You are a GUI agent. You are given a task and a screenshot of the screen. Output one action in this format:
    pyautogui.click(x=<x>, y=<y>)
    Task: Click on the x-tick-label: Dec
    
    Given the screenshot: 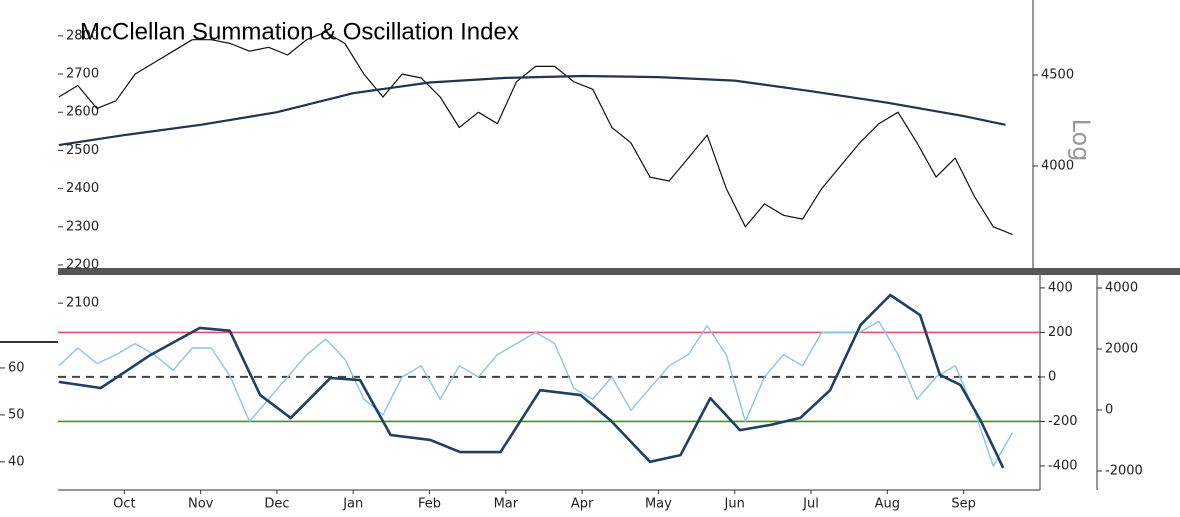 What is the action you would take?
    pyautogui.click(x=276, y=504)
    